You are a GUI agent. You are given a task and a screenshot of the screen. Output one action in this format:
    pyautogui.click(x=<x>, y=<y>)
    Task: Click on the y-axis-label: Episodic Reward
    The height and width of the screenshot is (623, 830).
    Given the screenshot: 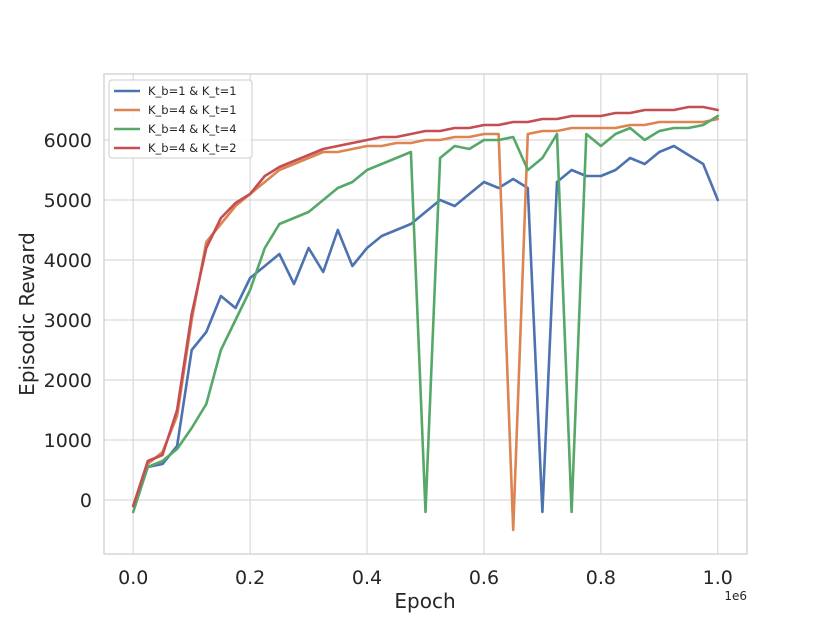 What is the action you would take?
    pyautogui.click(x=27, y=314)
    